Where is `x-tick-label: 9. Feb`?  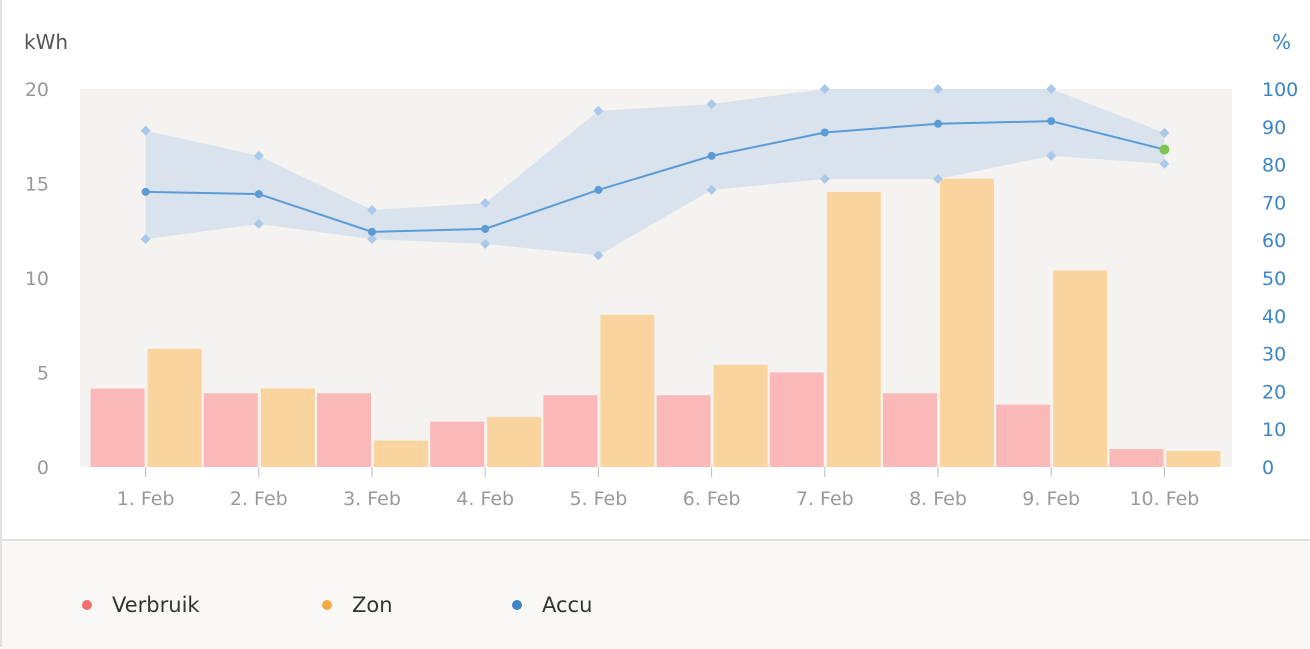
x-tick-label: 9. Feb is located at coordinates (1051, 499).